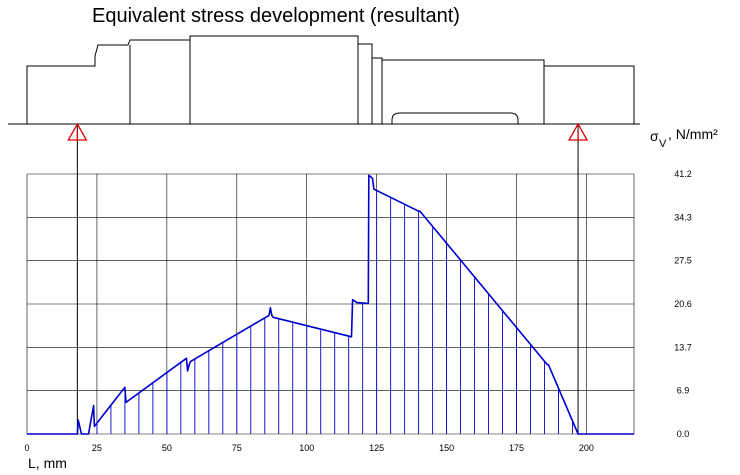 The height and width of the screenshot is (475, 740). I want to click on y-tick-label-3: 20.6, so click(683, 304).